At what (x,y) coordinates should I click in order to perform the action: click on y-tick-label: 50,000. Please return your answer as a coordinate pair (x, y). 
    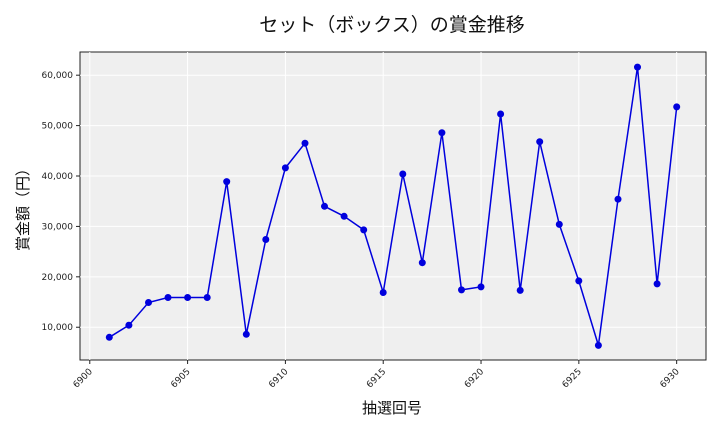
    Looking at the image, I should click on (58, 127).